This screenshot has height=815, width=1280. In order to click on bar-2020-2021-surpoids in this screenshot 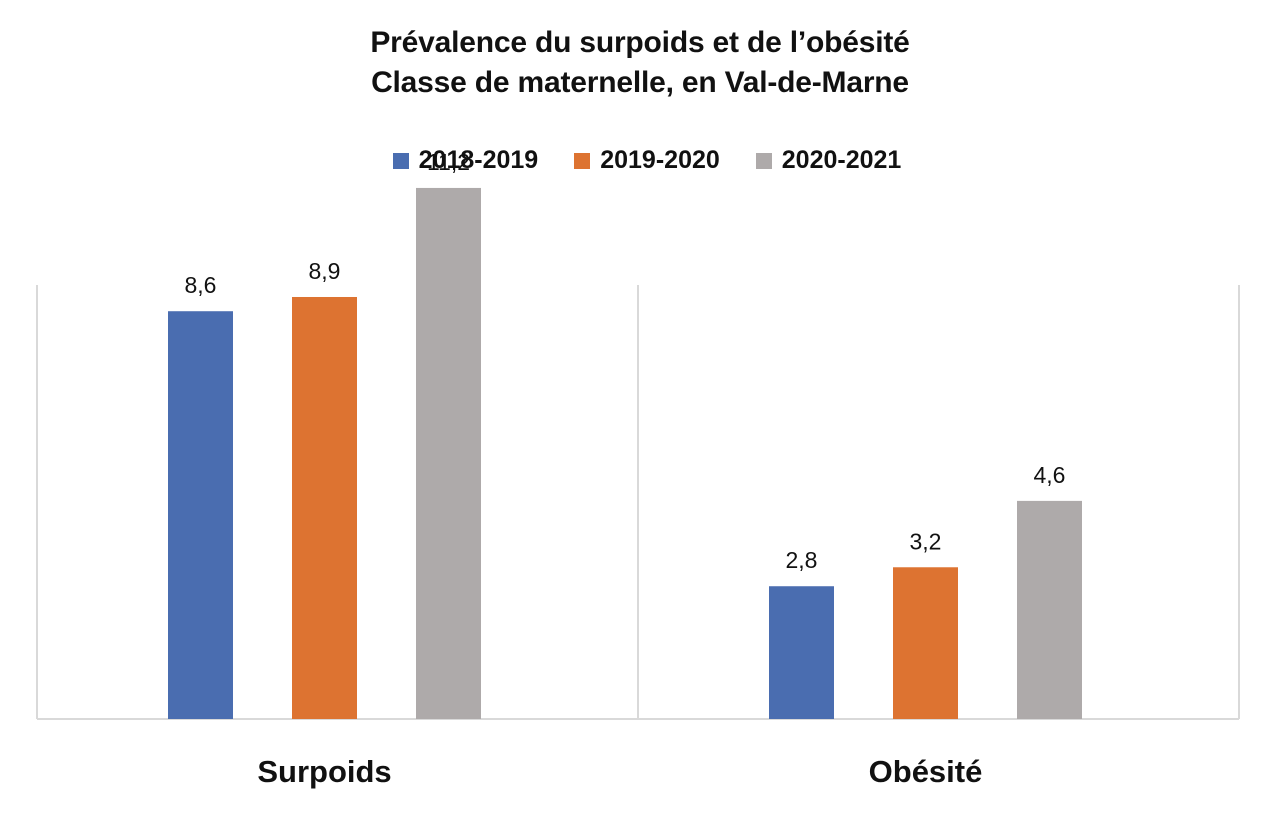, I will do `click(448, 453)`.